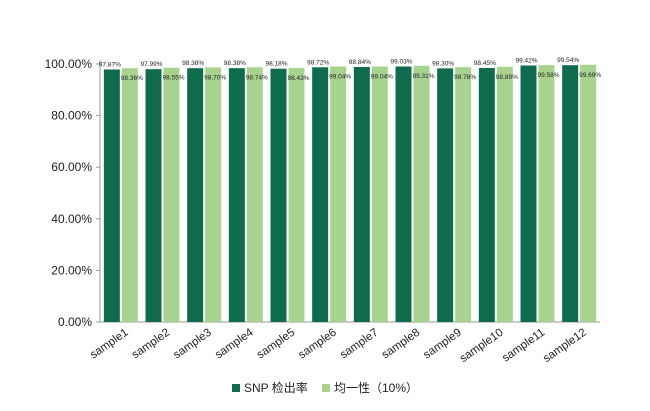 Image resolution: width=650 pixels, height=411 pixels. What do you see at coordinates (465, 77) in the screenshot?
I see `uniformity-label-sample9: 98.78%` at bounding box center [465, 77].